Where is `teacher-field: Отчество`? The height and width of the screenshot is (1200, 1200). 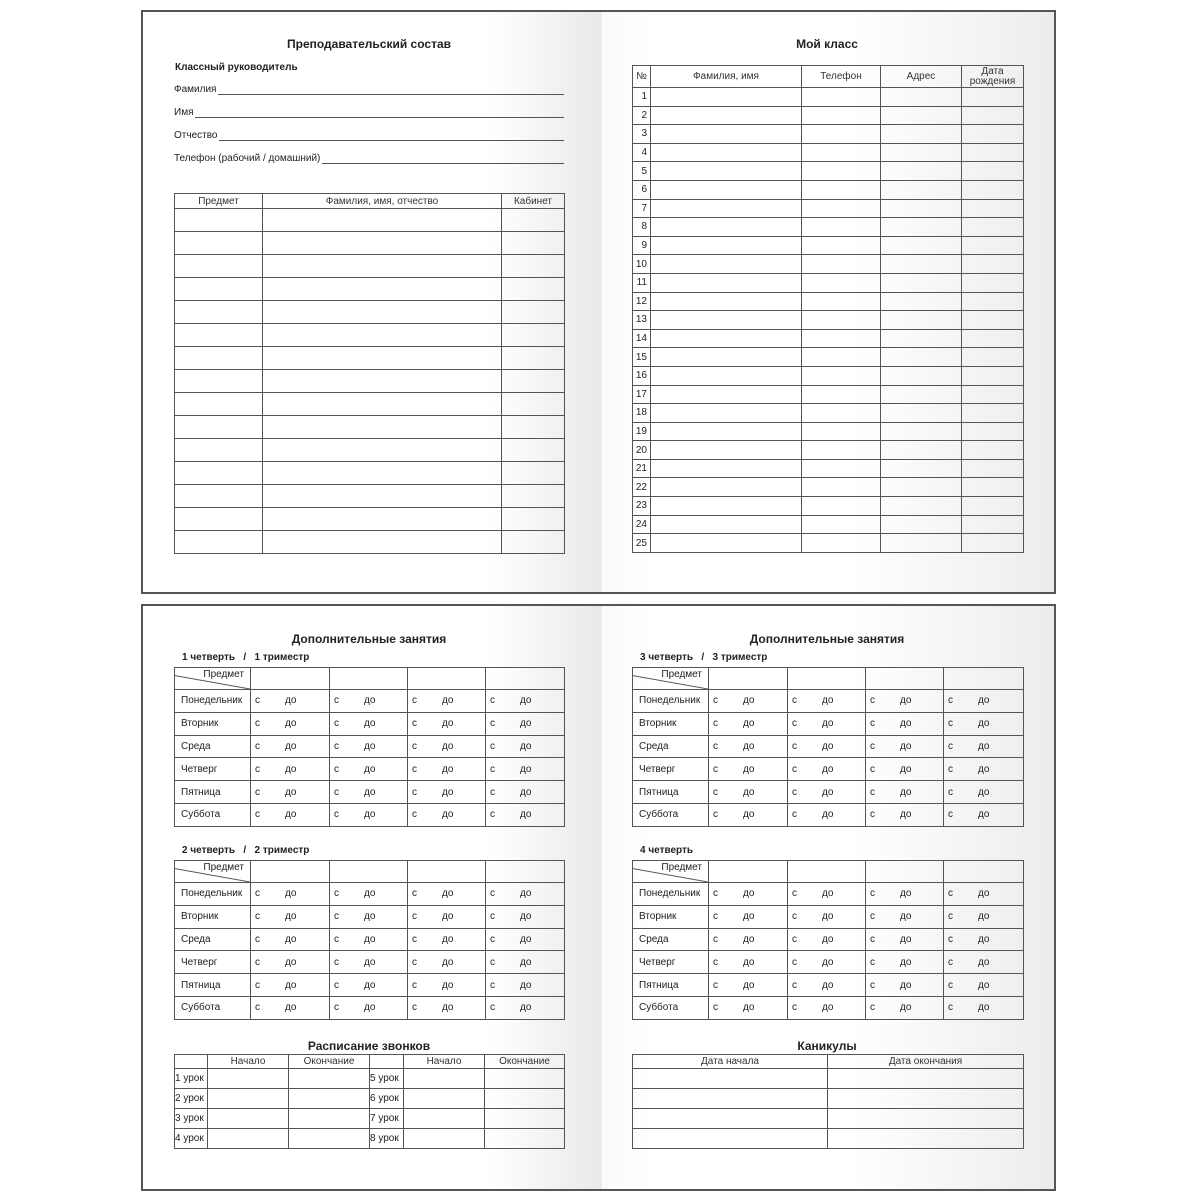 teacher-field: Отчество is located at coordinates (369, 135).